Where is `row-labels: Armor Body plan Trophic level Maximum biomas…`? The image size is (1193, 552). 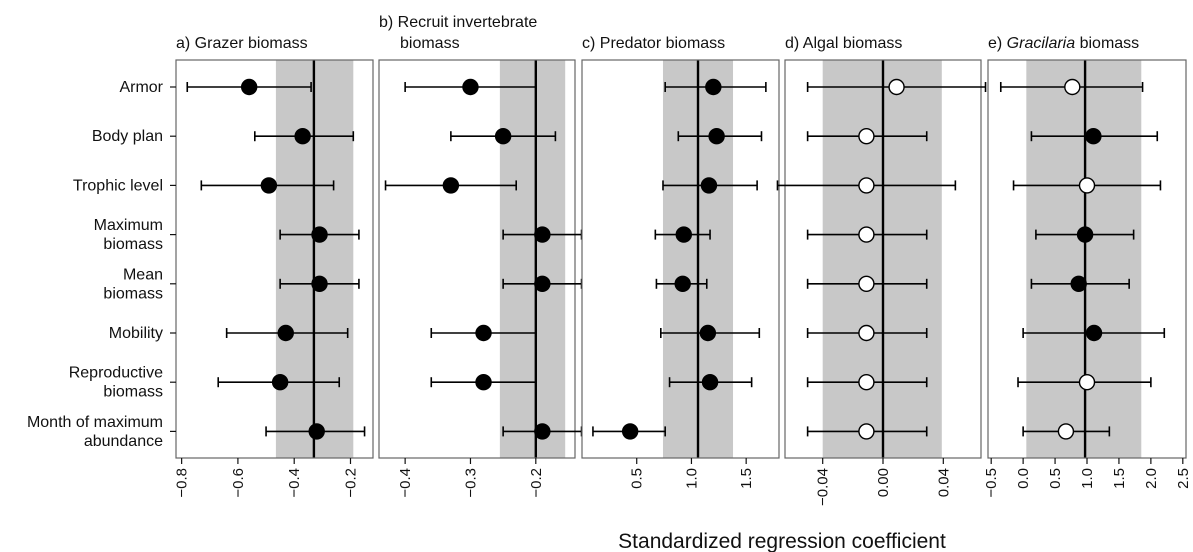
row-labels: Armor Body plan Trophic level Maximum biomas… is located at coordinates (95, 264).